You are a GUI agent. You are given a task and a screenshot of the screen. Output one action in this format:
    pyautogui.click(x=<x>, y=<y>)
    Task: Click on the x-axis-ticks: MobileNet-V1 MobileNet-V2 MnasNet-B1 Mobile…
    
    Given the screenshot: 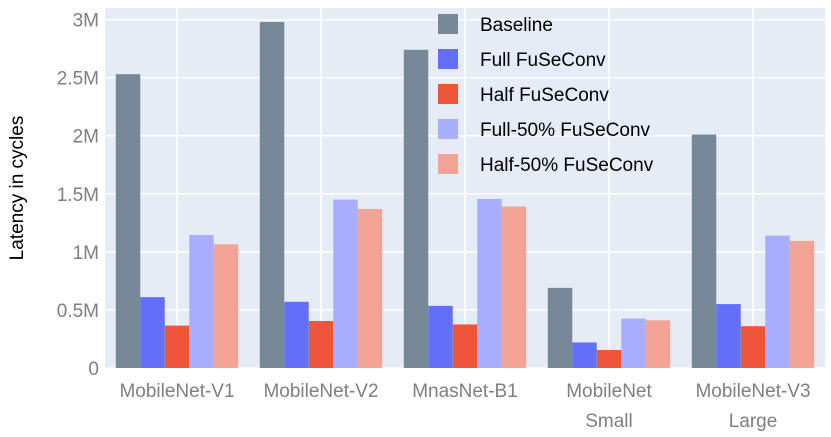 What is the action you would take?
    pyautogui.click(x=464, y=406)
    